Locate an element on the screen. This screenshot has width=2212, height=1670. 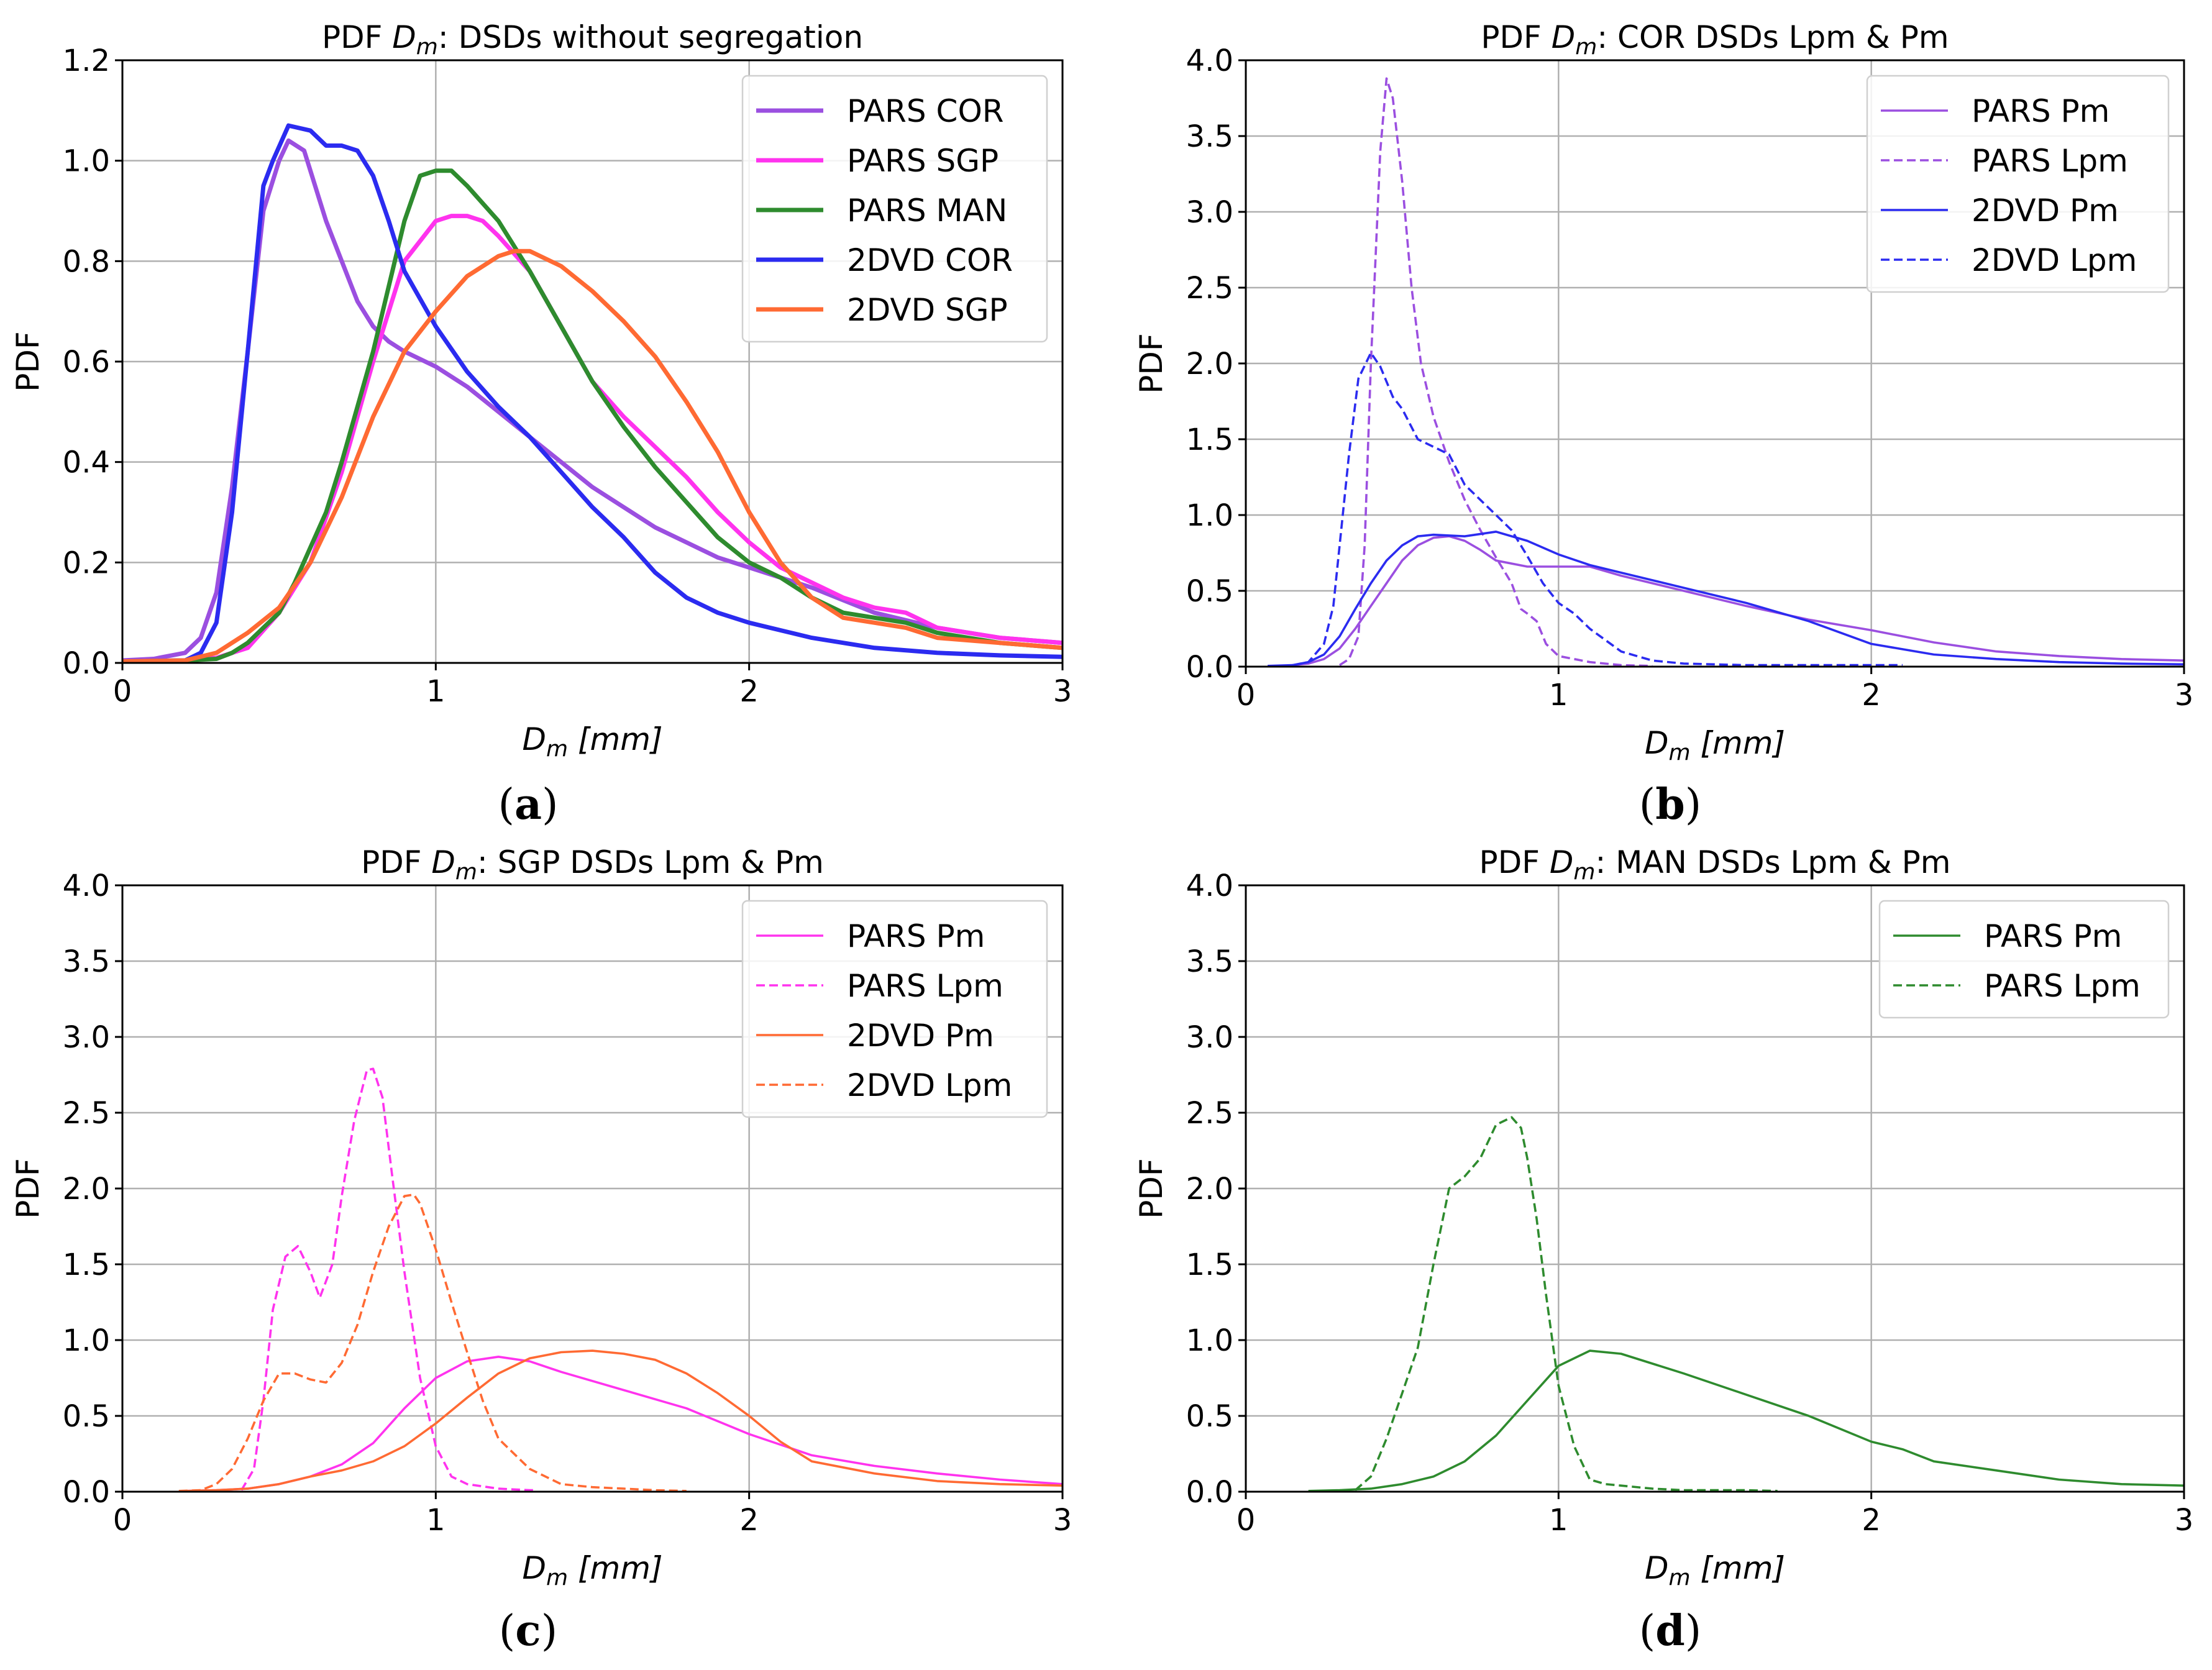
chart-title: PDF Dm: SGP DSDs Lpm & Pm is located at coordinates (592, 864).